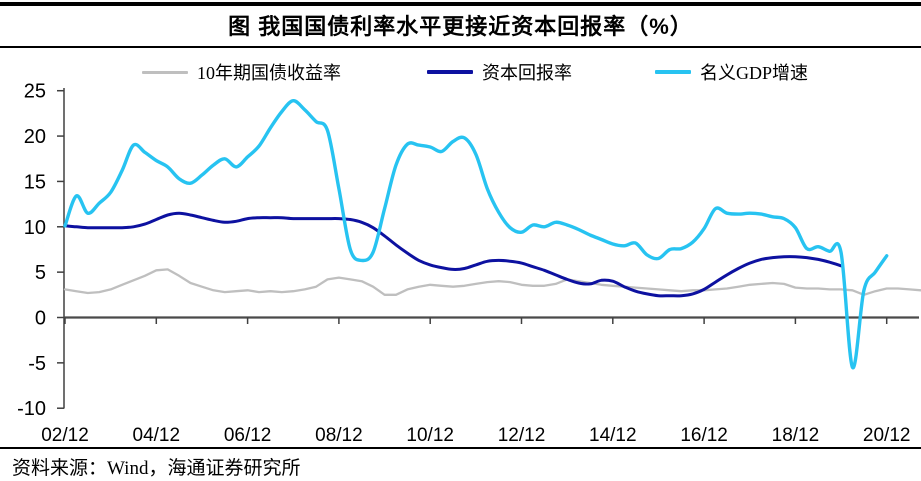 This screenshot has height=481, width=921. What do you see at coordinates (673, 72) in the screenshot?
I see `legend-line-sample-nominal-gdp` at bounding box center [673, 72].